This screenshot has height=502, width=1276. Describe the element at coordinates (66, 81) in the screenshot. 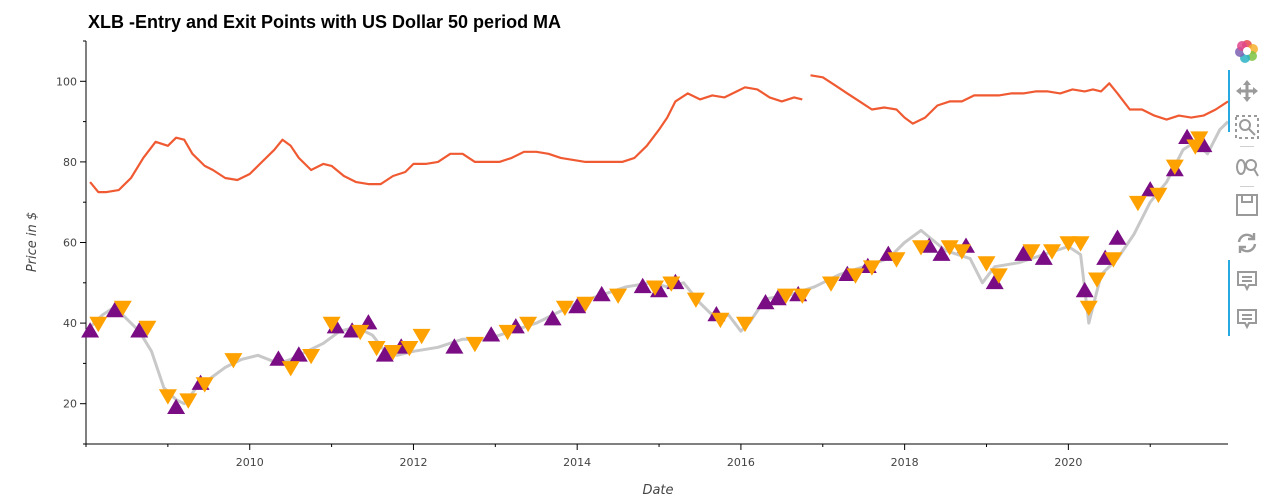

I see `y-tick-label: 100` at that location.